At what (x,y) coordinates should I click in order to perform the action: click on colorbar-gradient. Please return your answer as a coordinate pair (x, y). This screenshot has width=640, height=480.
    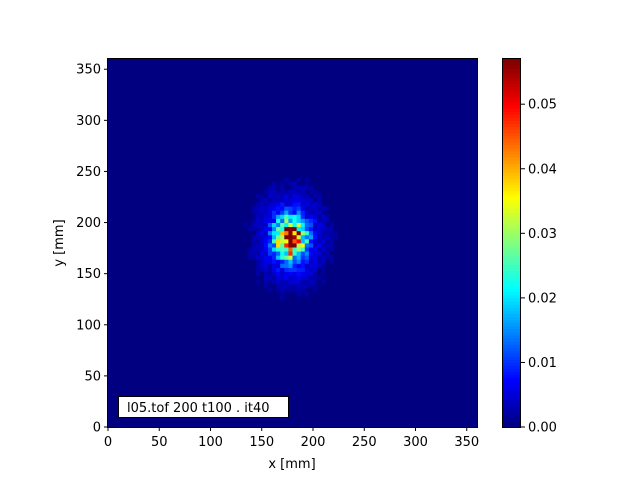
    Looking at the image, I should click on (512, 243).